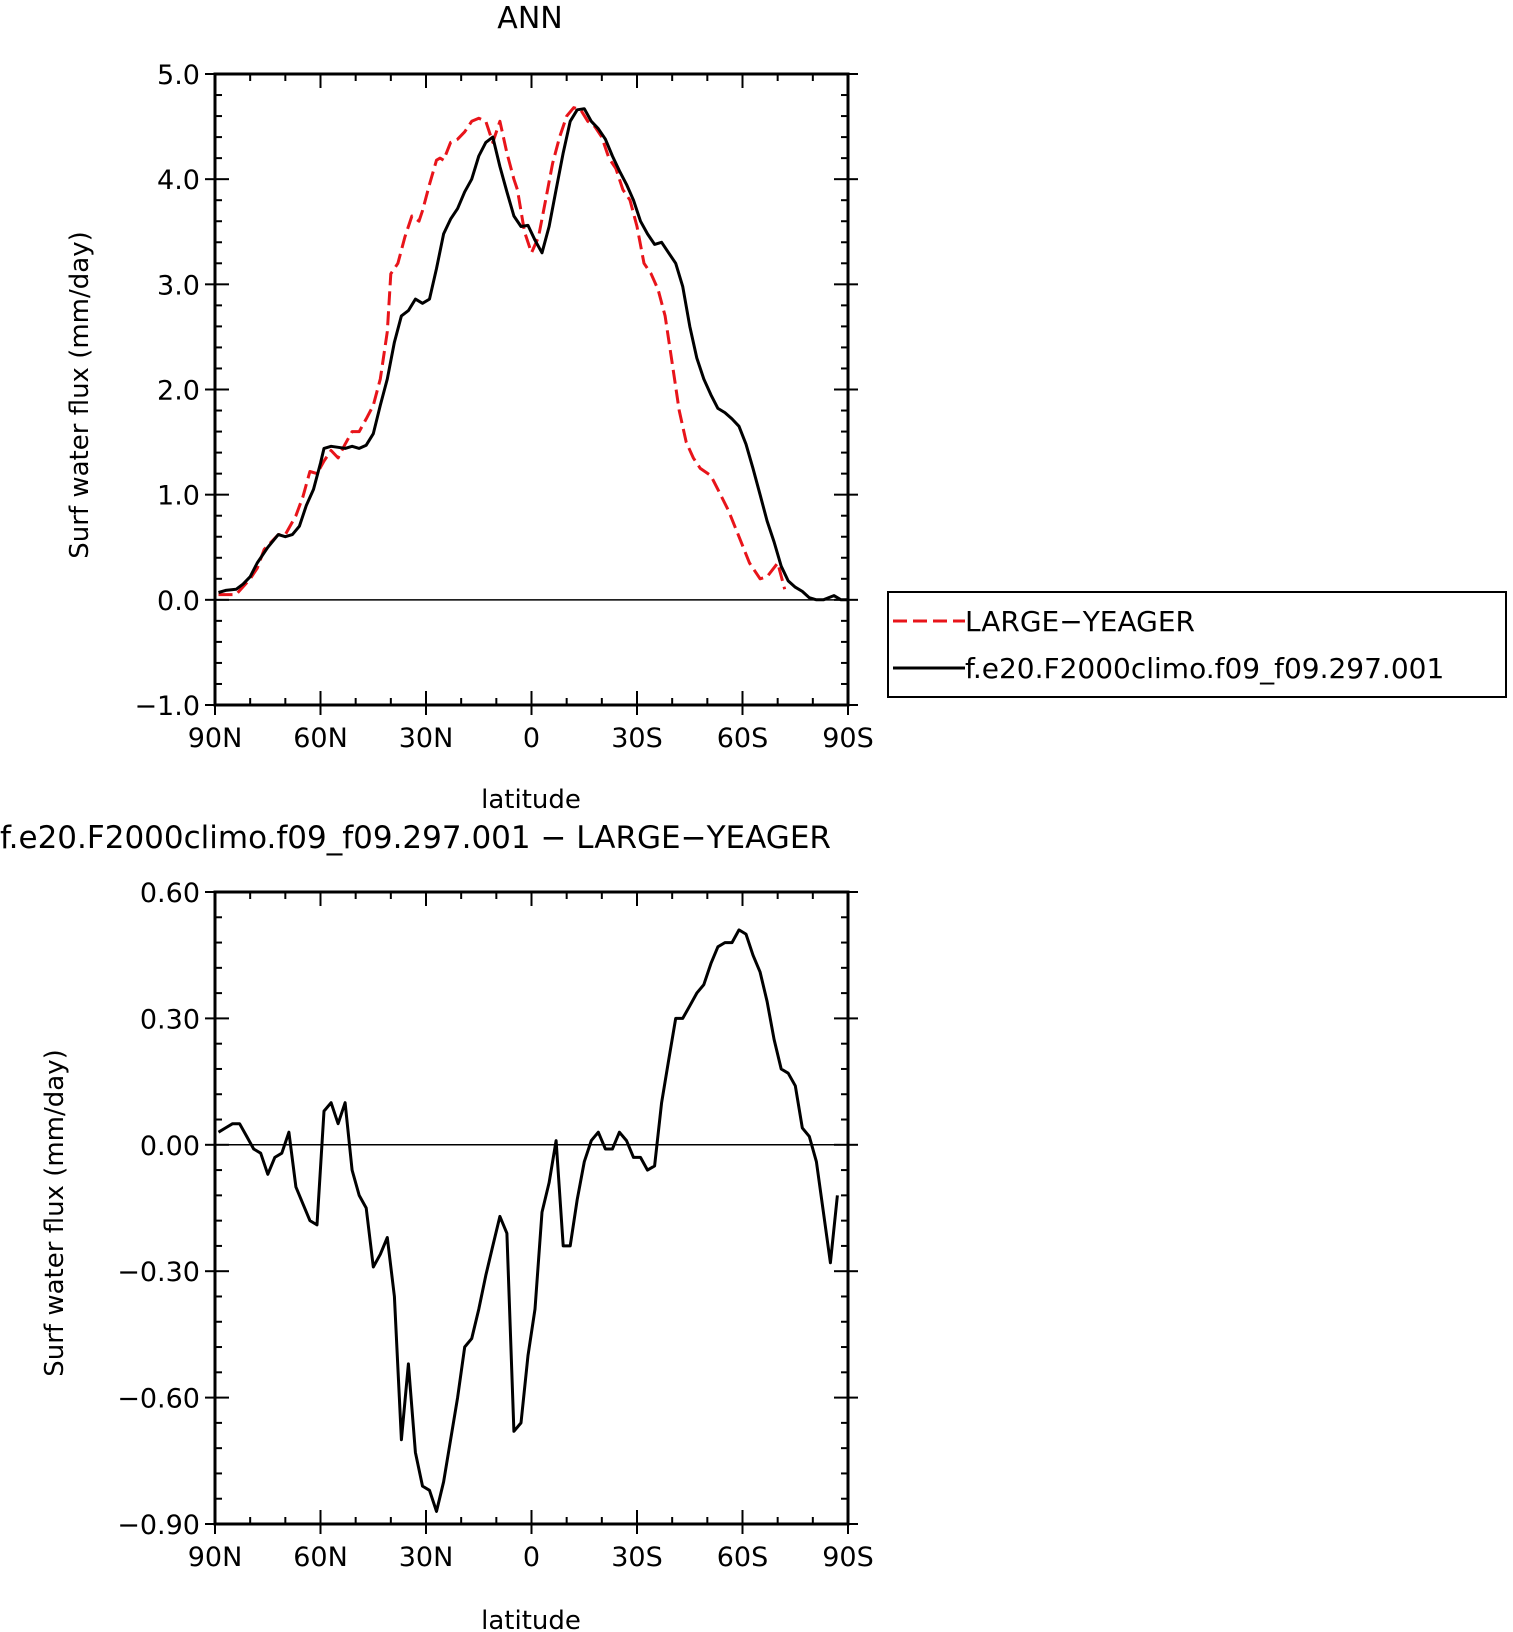  I want to click on bottom-panel-x-axis-label: latitude, so click(531, 1619).